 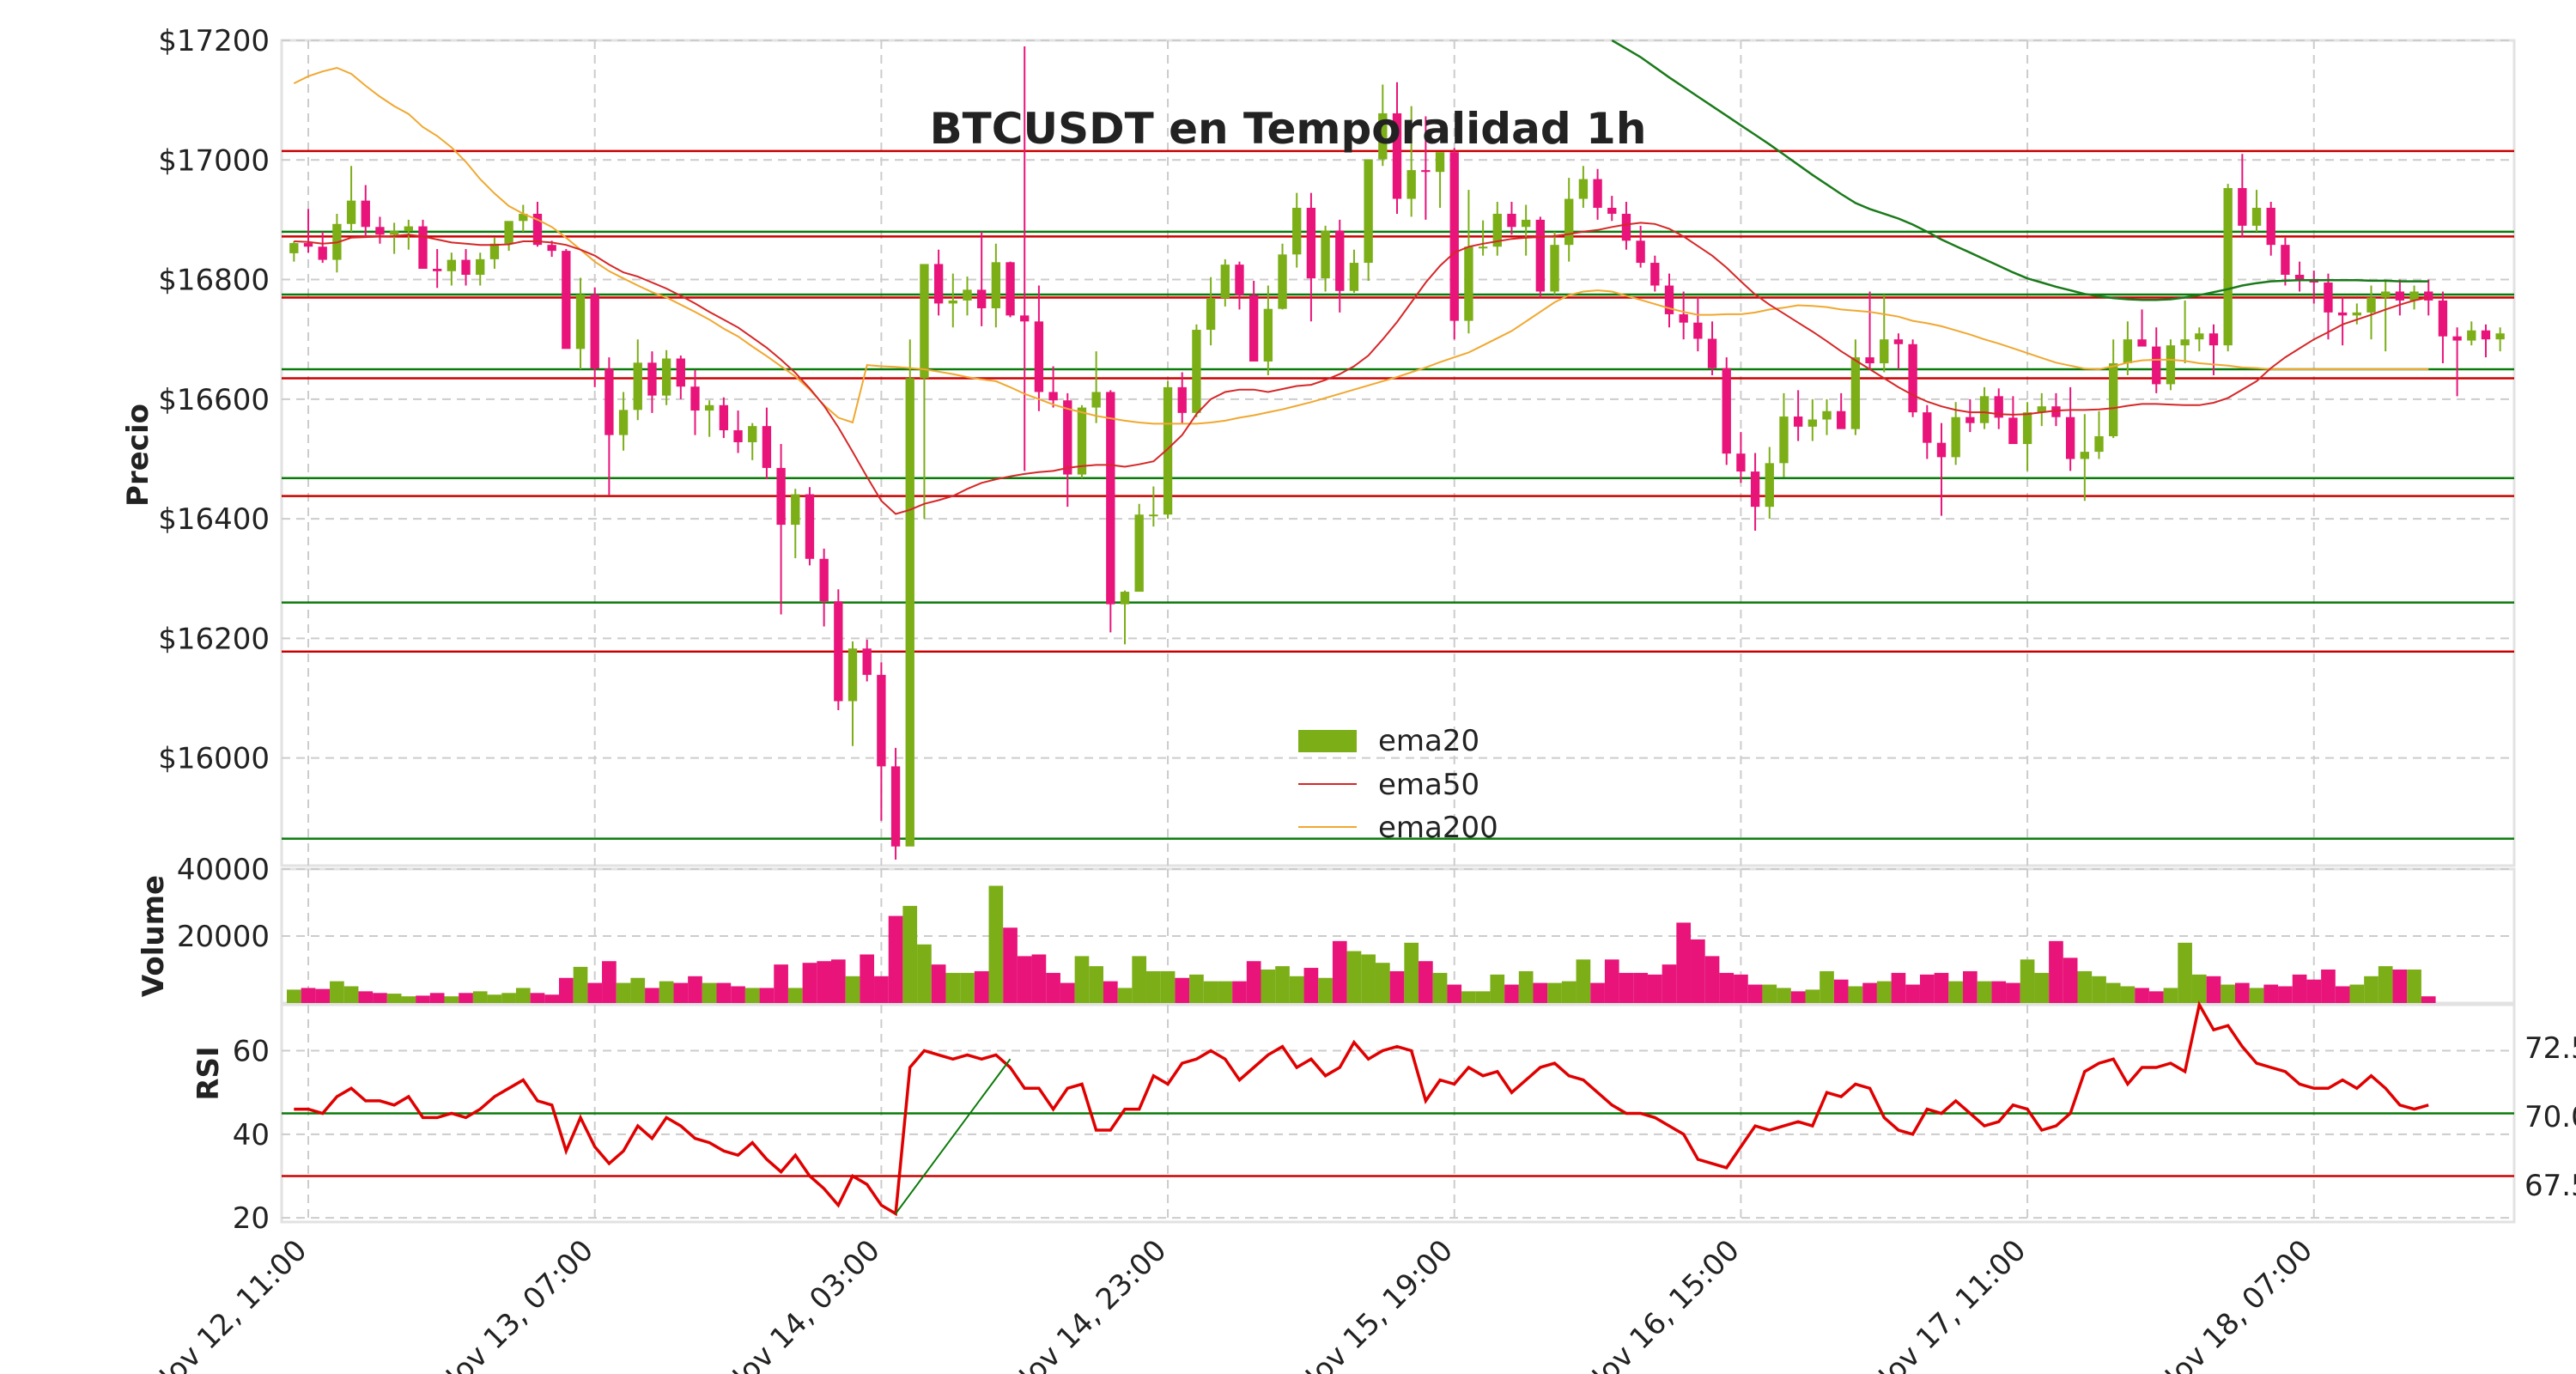 I want to click on rsi-right-tick-label: 72.5, so click(x=2550, y=1048).